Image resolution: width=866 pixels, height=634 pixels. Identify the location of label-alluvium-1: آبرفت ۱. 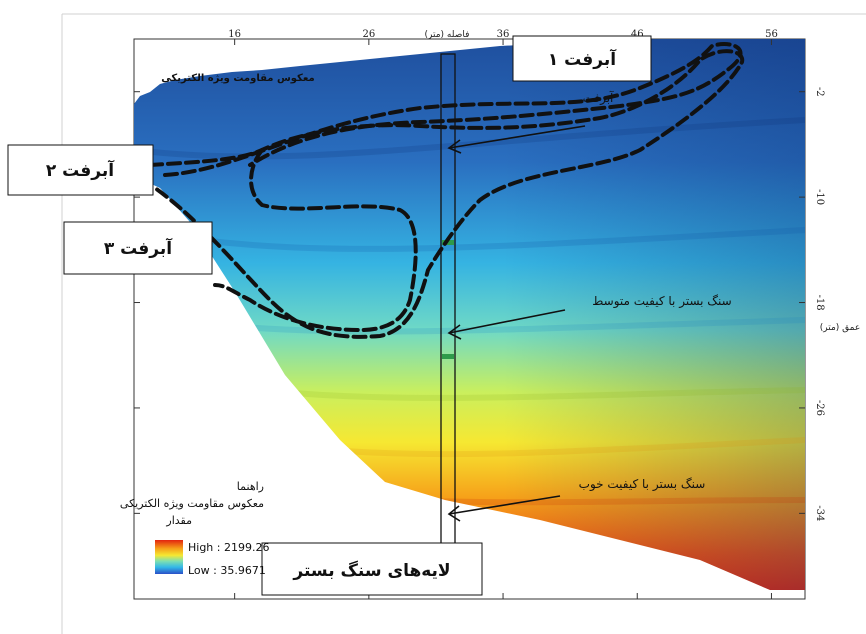
(582, 59).